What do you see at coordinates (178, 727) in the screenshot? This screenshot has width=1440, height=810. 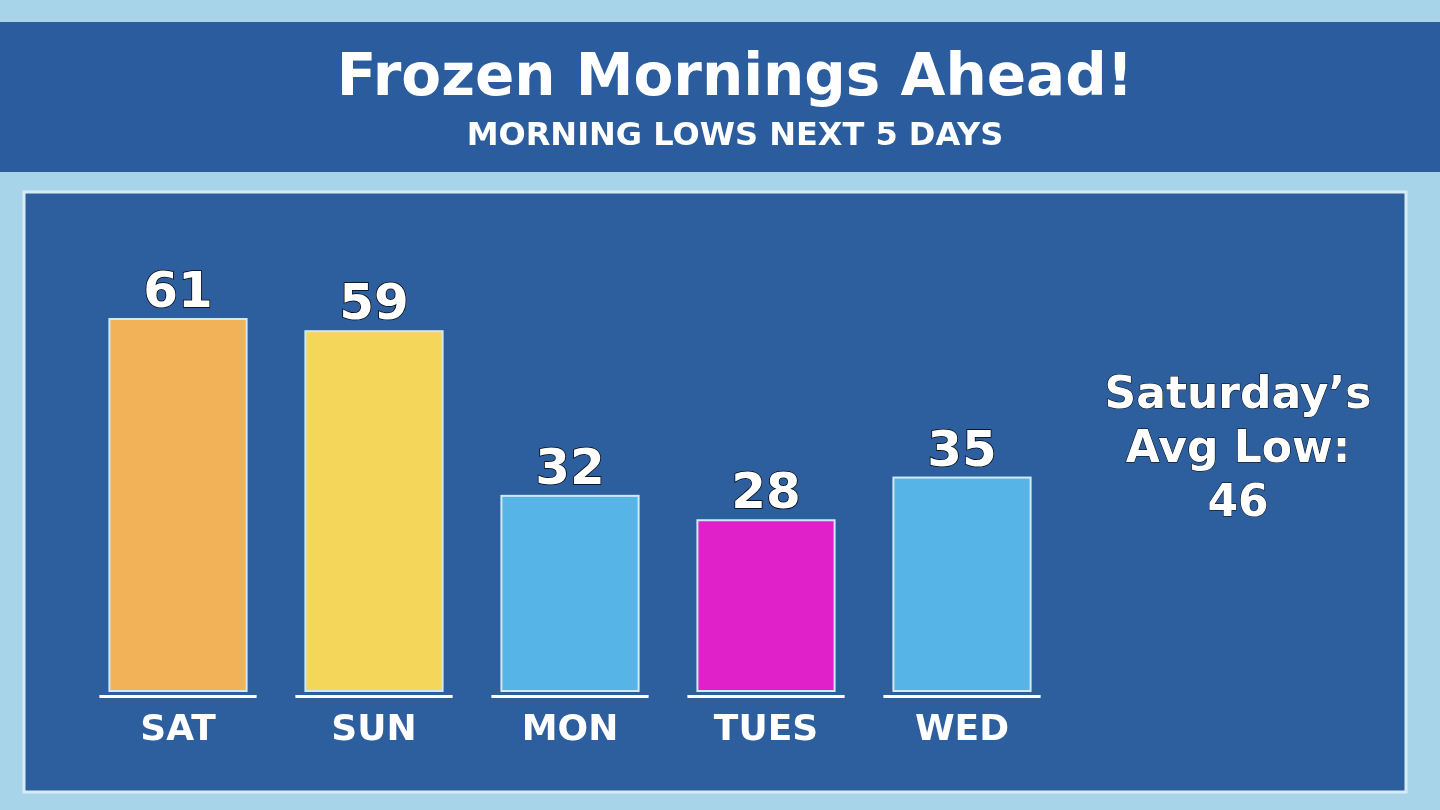 I see `x-tick-label: SAT` at bounding box center [178, 727].